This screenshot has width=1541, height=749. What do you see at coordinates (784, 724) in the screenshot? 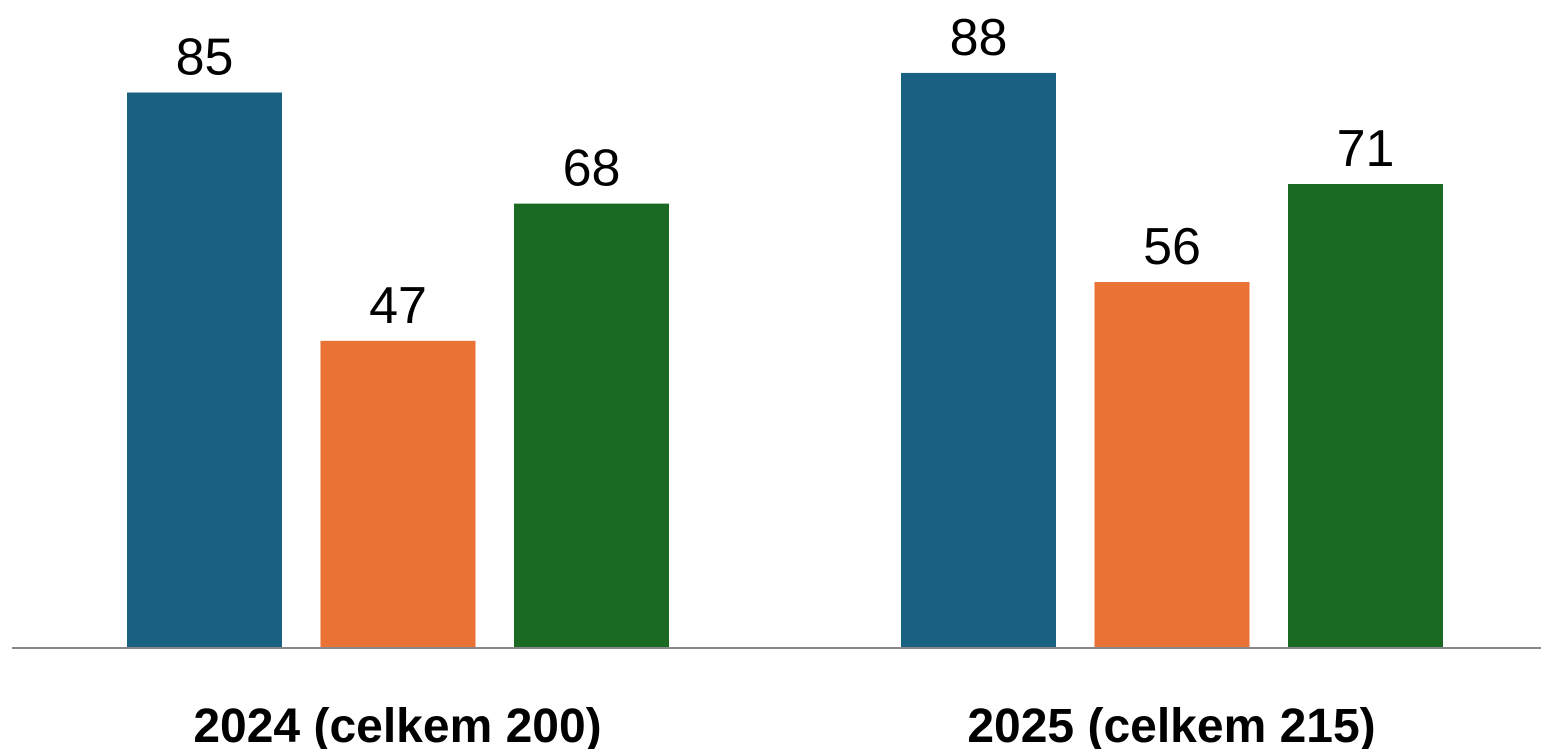
I see `category-labels-group: 2024 (celkem 200) 2025 (celkem 215)` at bounding box center [784, 724].